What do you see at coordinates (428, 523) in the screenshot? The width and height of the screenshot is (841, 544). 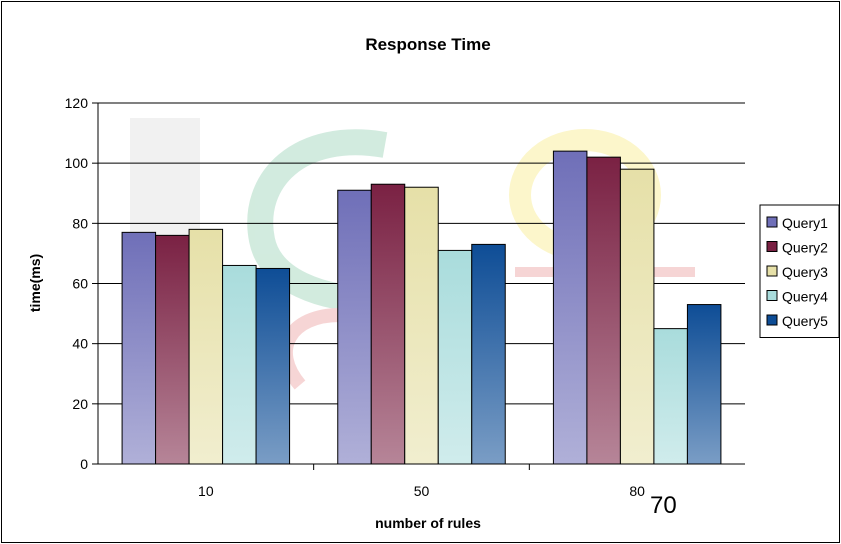 I see `x-axis-title: number of rules` at bounding box center [428, 523].